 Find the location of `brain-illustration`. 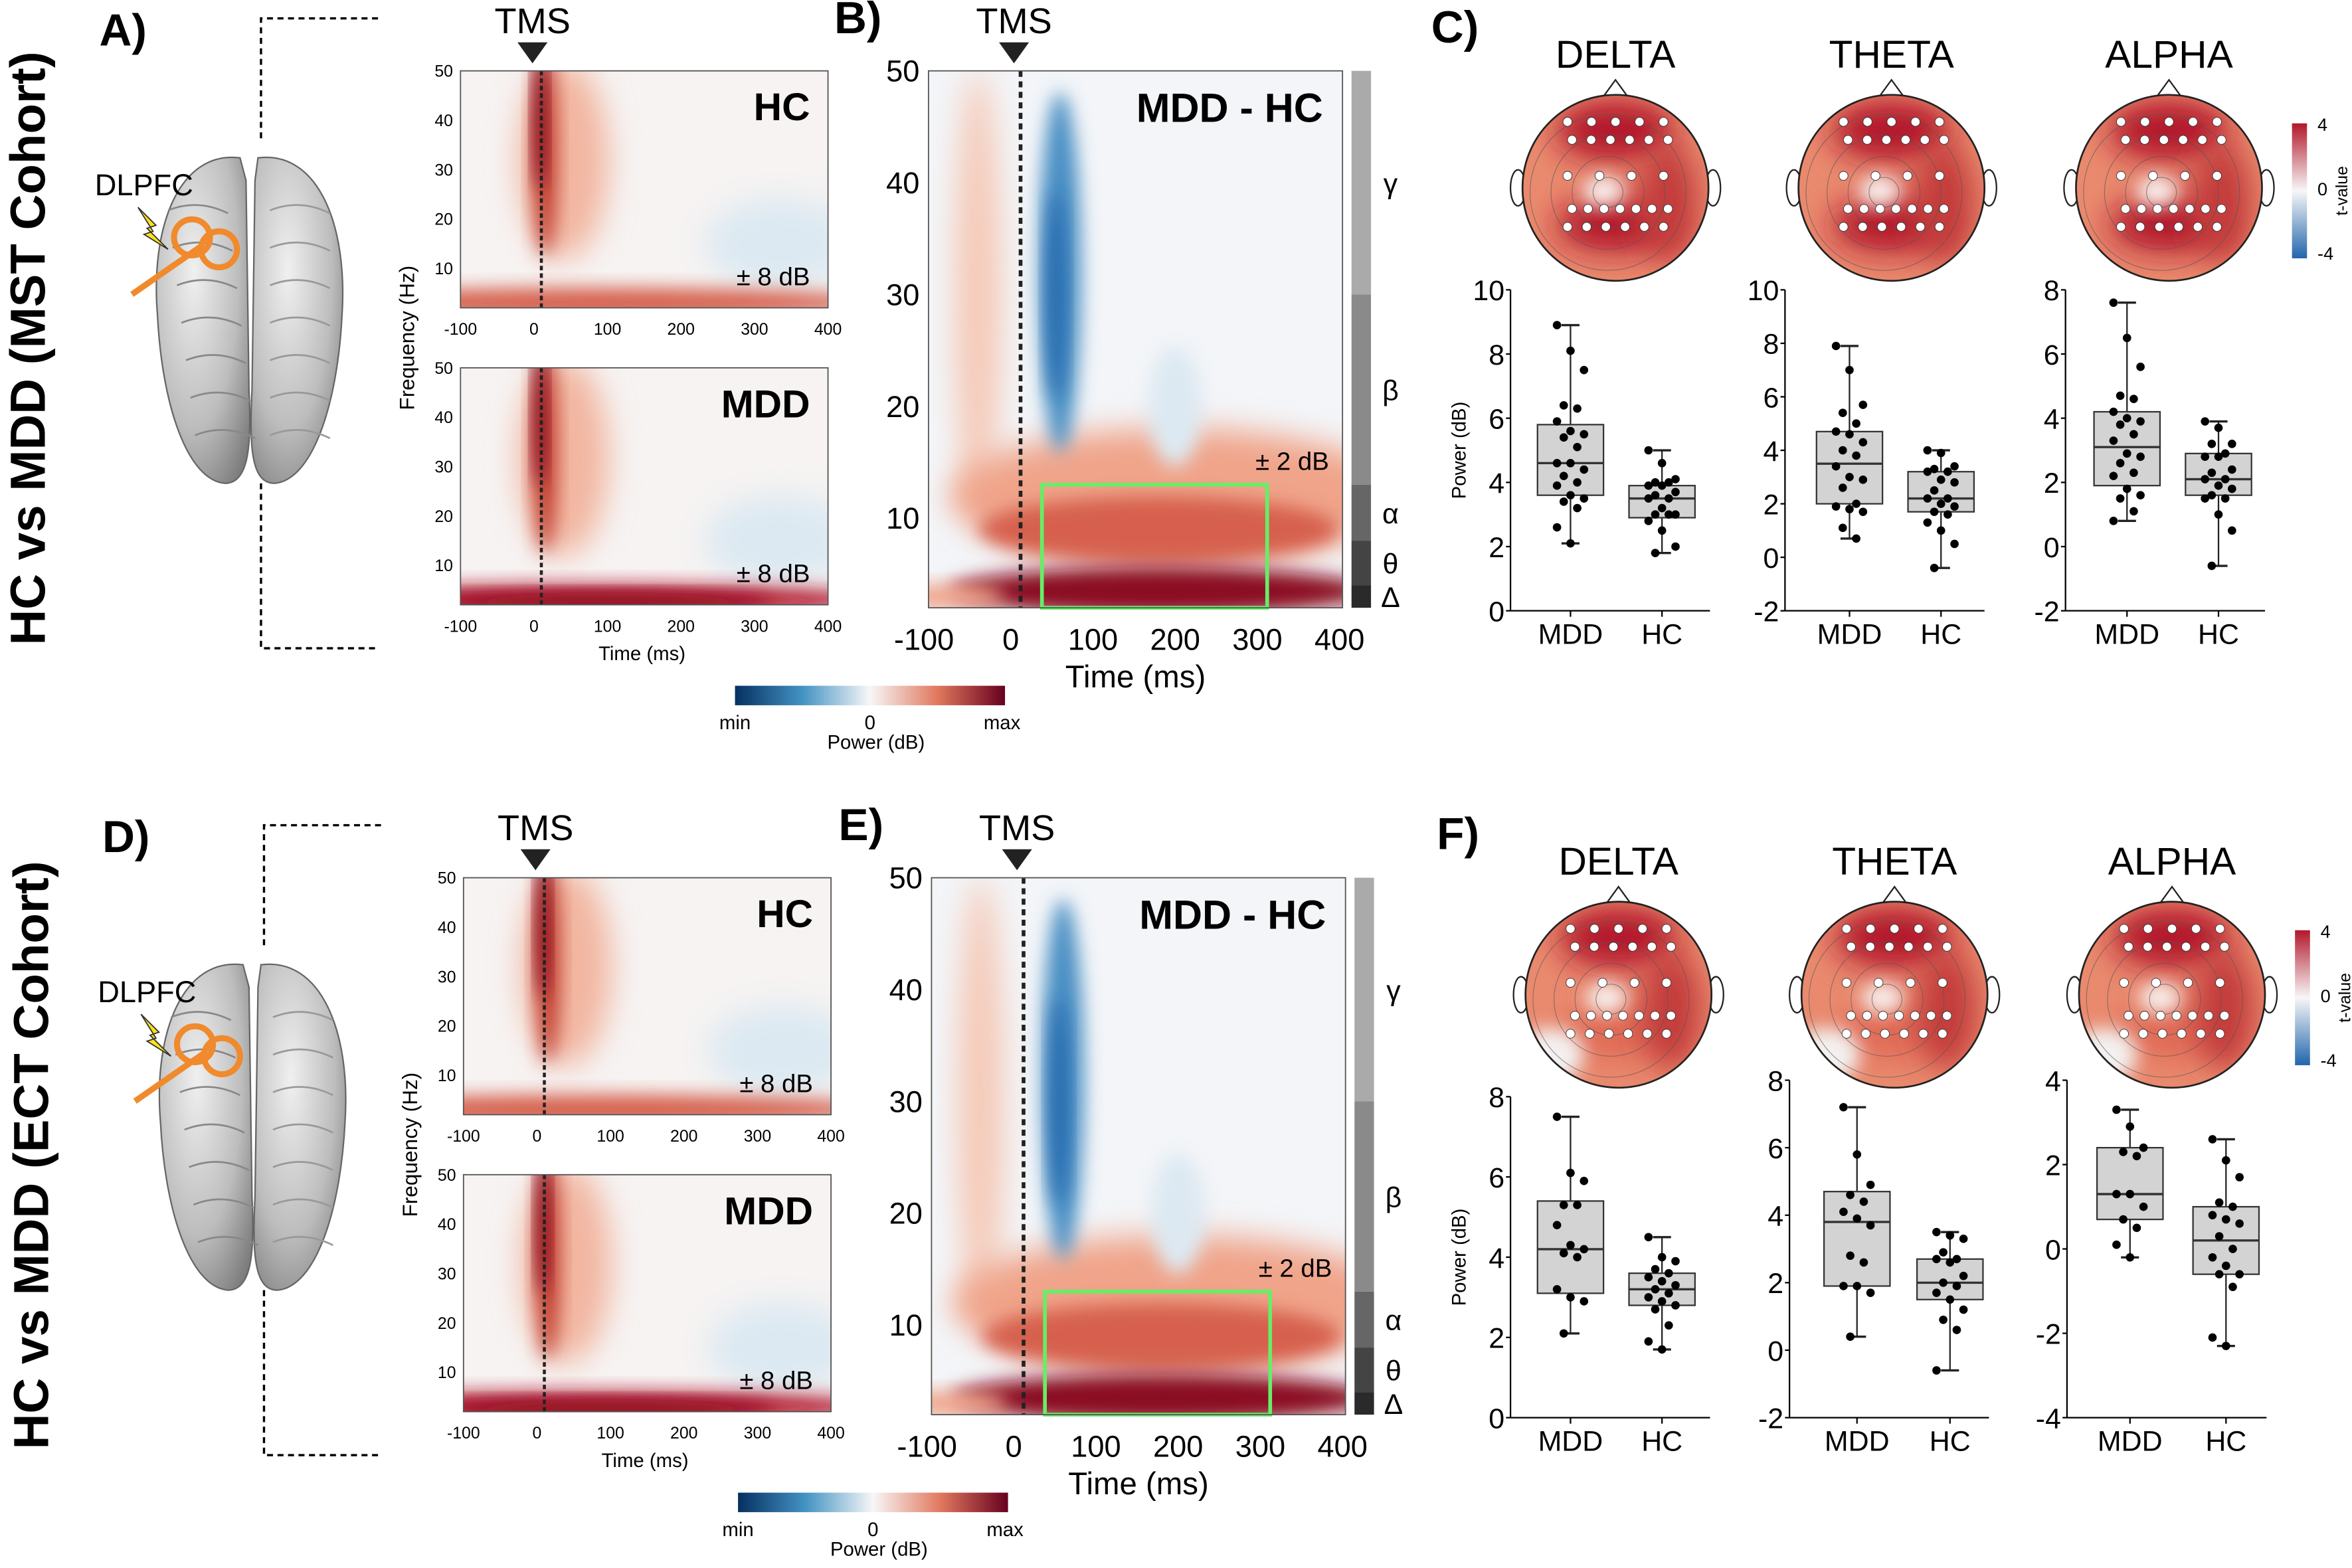

brain-illustration is located at coordinates (253, 1127).